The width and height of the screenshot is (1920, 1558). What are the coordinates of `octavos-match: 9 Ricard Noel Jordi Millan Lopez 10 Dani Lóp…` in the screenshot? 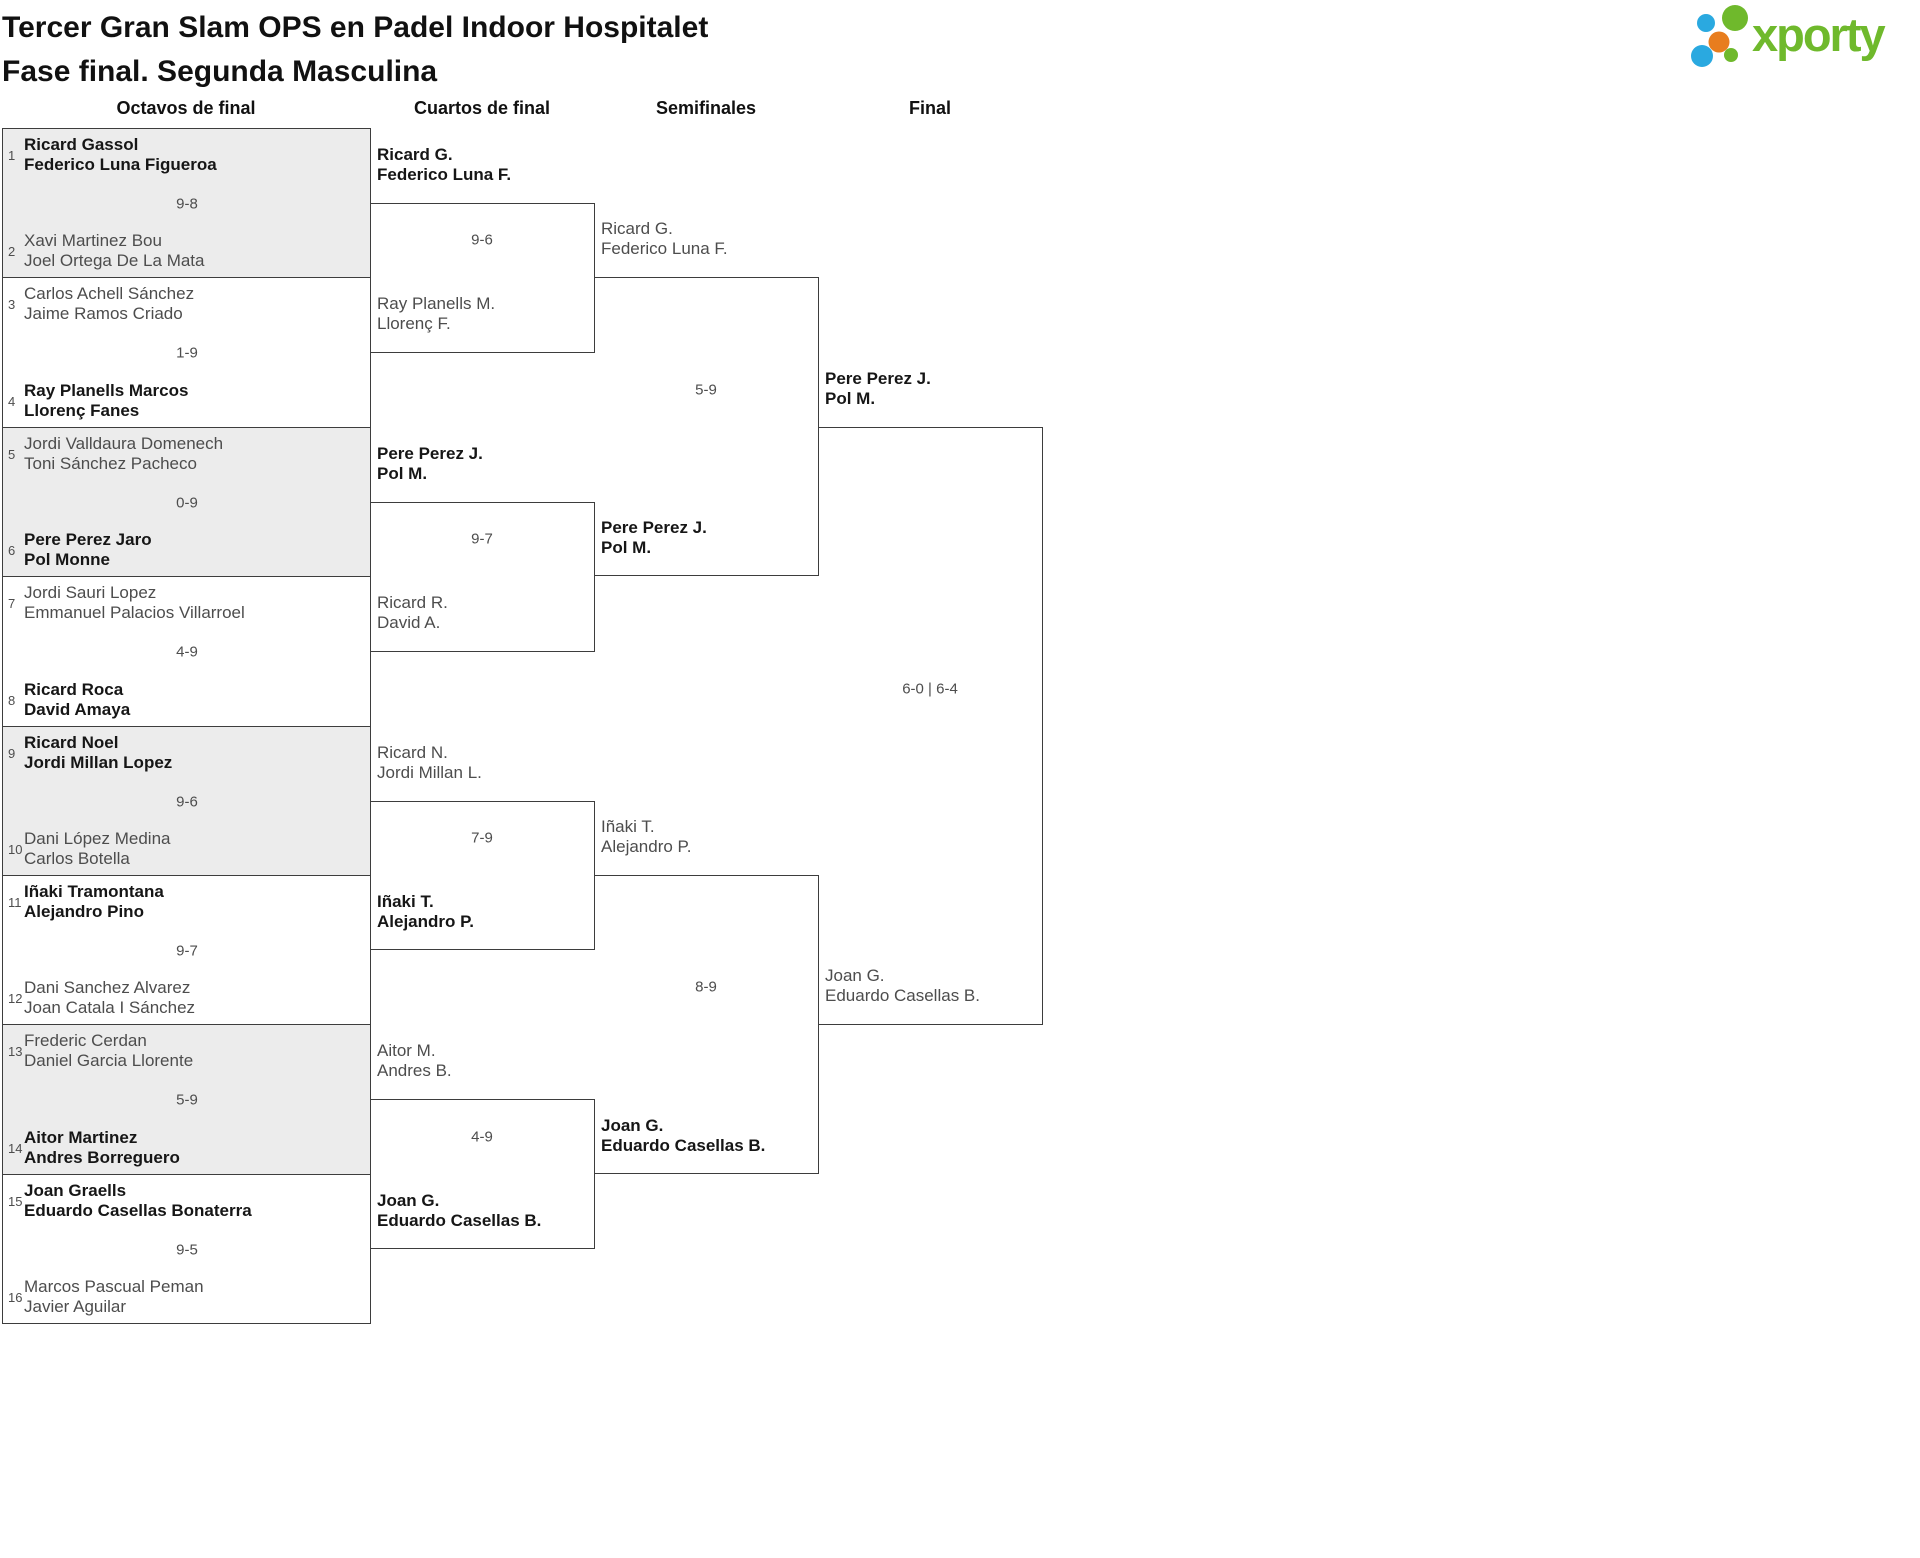 It's located at (186, 801).